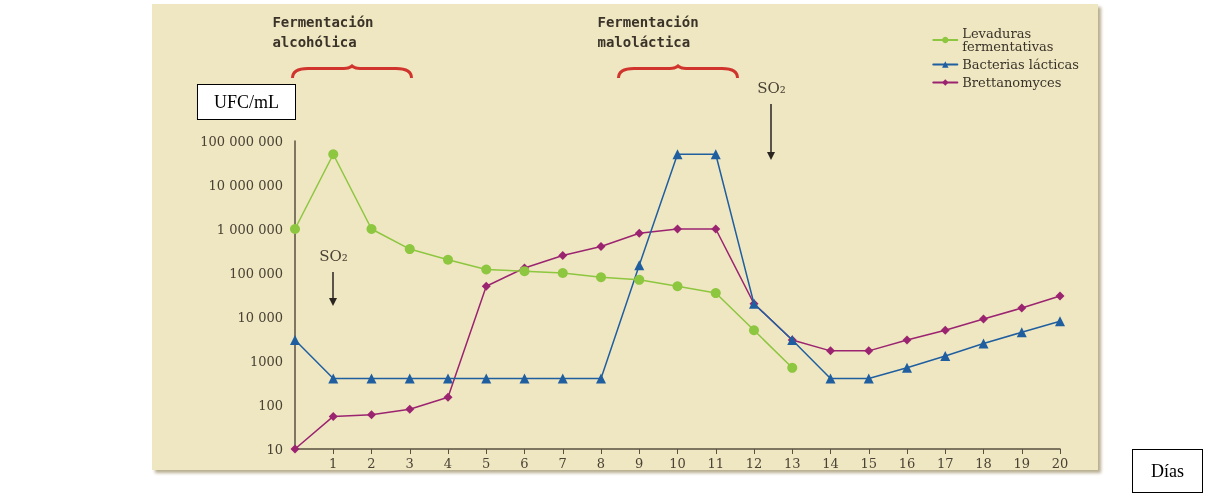 Image resolution: width=1209 pixels, height=499 pixels. Describe the element at coordinates (409, 463) in the screenshot. I see `x-tick-label: 3` at that location.